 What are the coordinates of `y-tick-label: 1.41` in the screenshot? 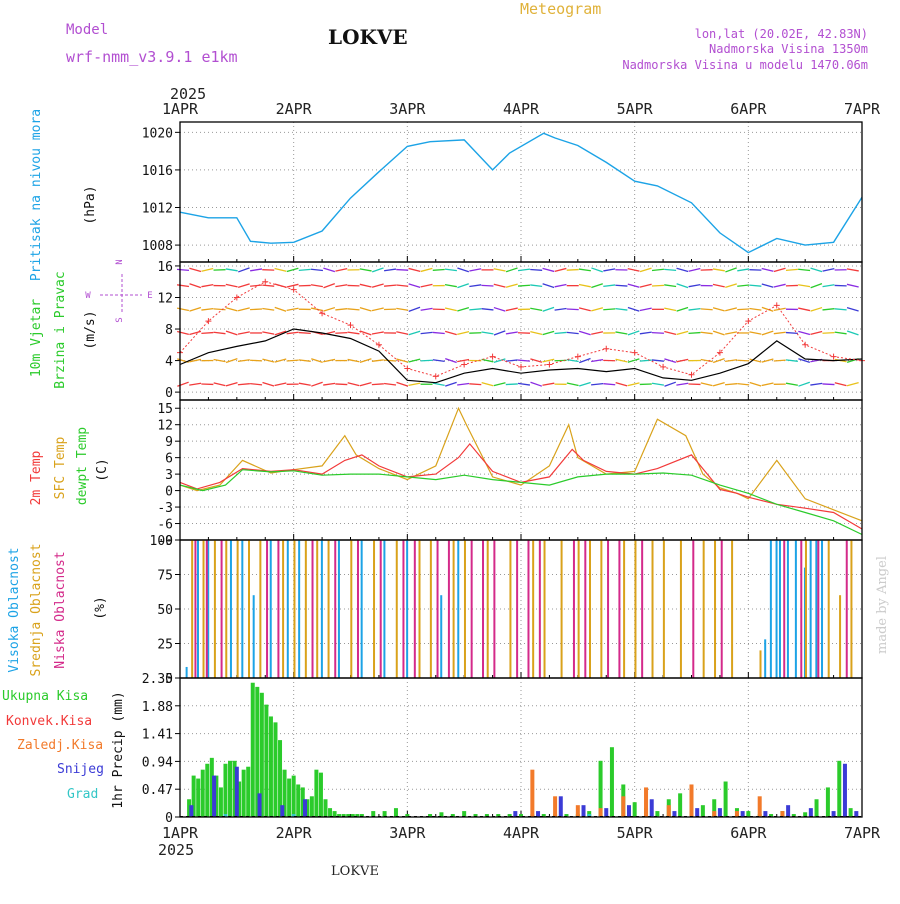 It's located at (157, 735).